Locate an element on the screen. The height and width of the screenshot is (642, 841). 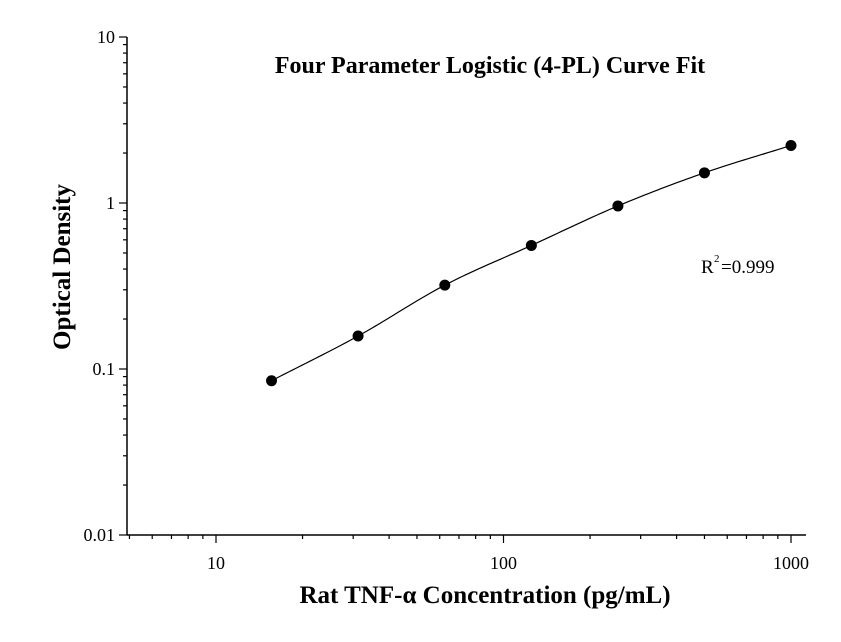
y-ticks is located at coordinates (123, 286).